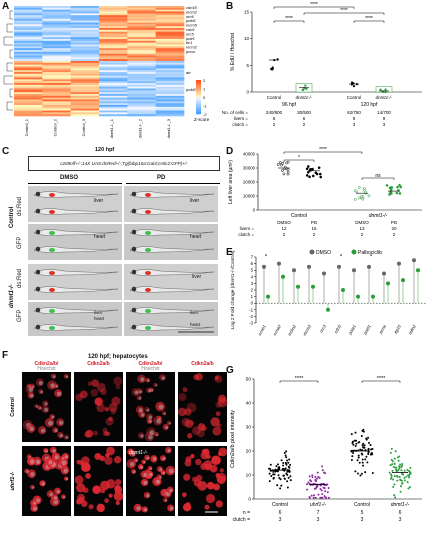 Image resolution: width=432 pixels, height=550 pixels. What do you see at coordinates (249, 476) in the screenshot?
I see `g-ytick-label: 10` at bounding box center [249, 476].